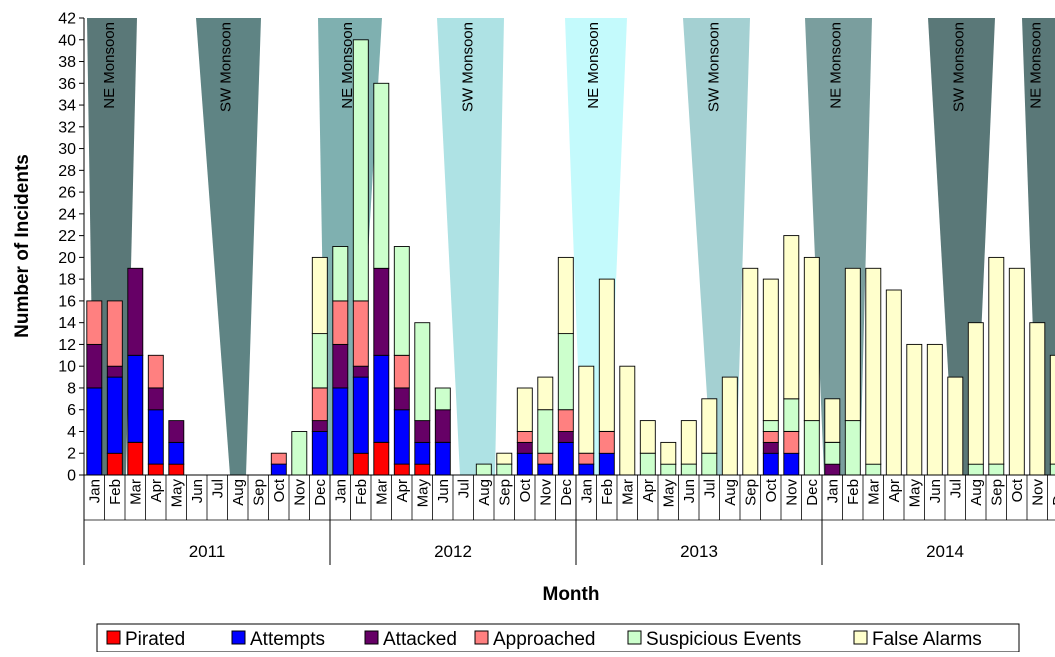 The height and width of the screenshot is (657, 1055). I want to click on legend-label: Attempts, so click(287, 639).